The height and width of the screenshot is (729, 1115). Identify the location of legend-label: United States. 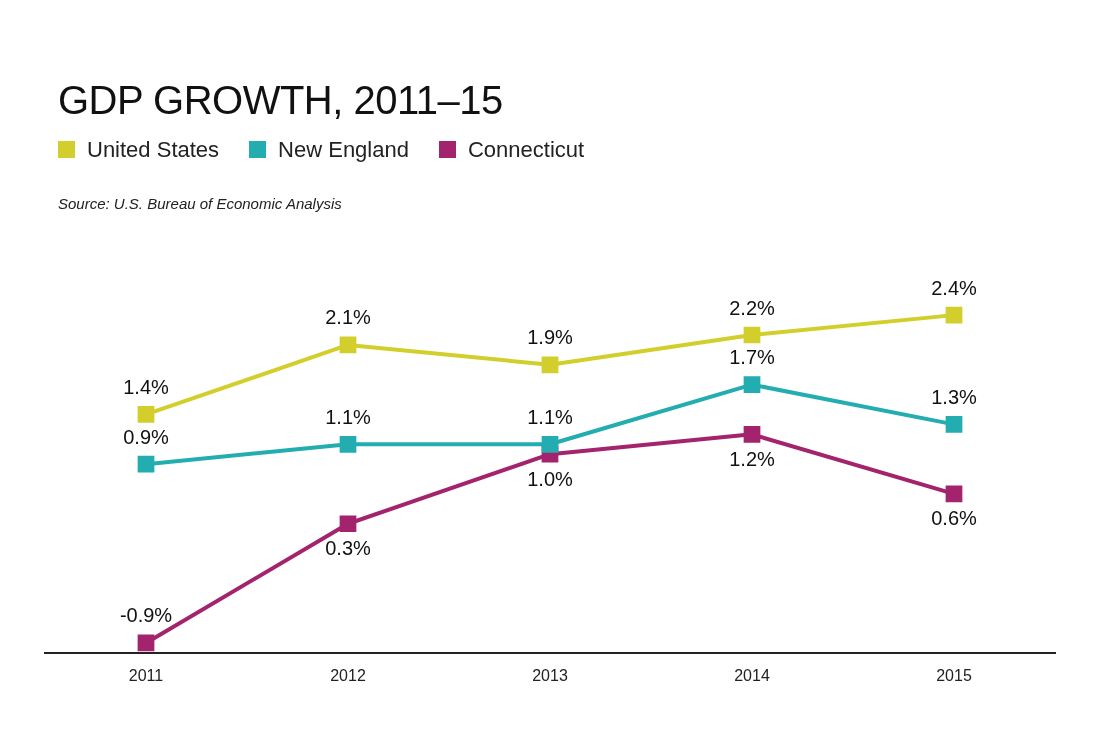
(153, 150).